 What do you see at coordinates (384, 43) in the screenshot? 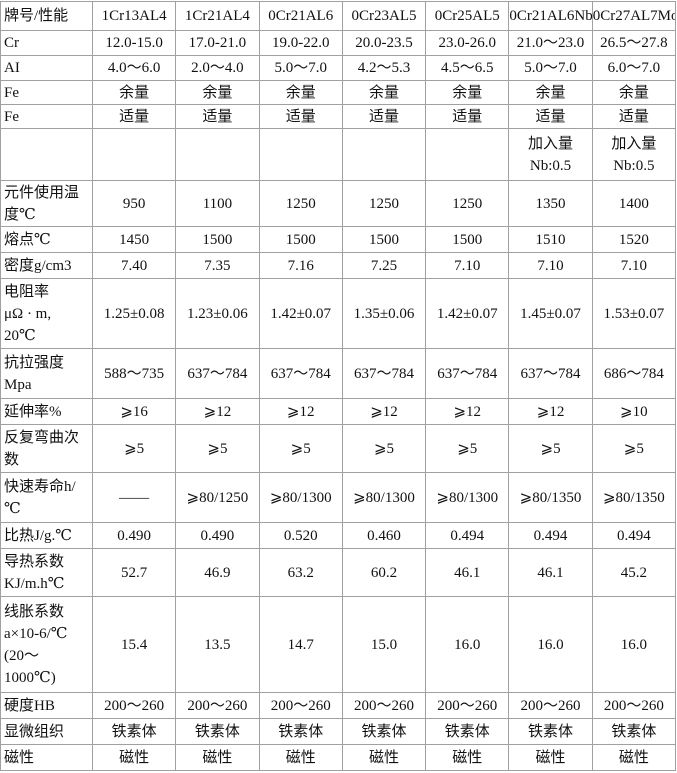
I see `table-cell: 20.0-23.5` at bounding box center [384, 43].